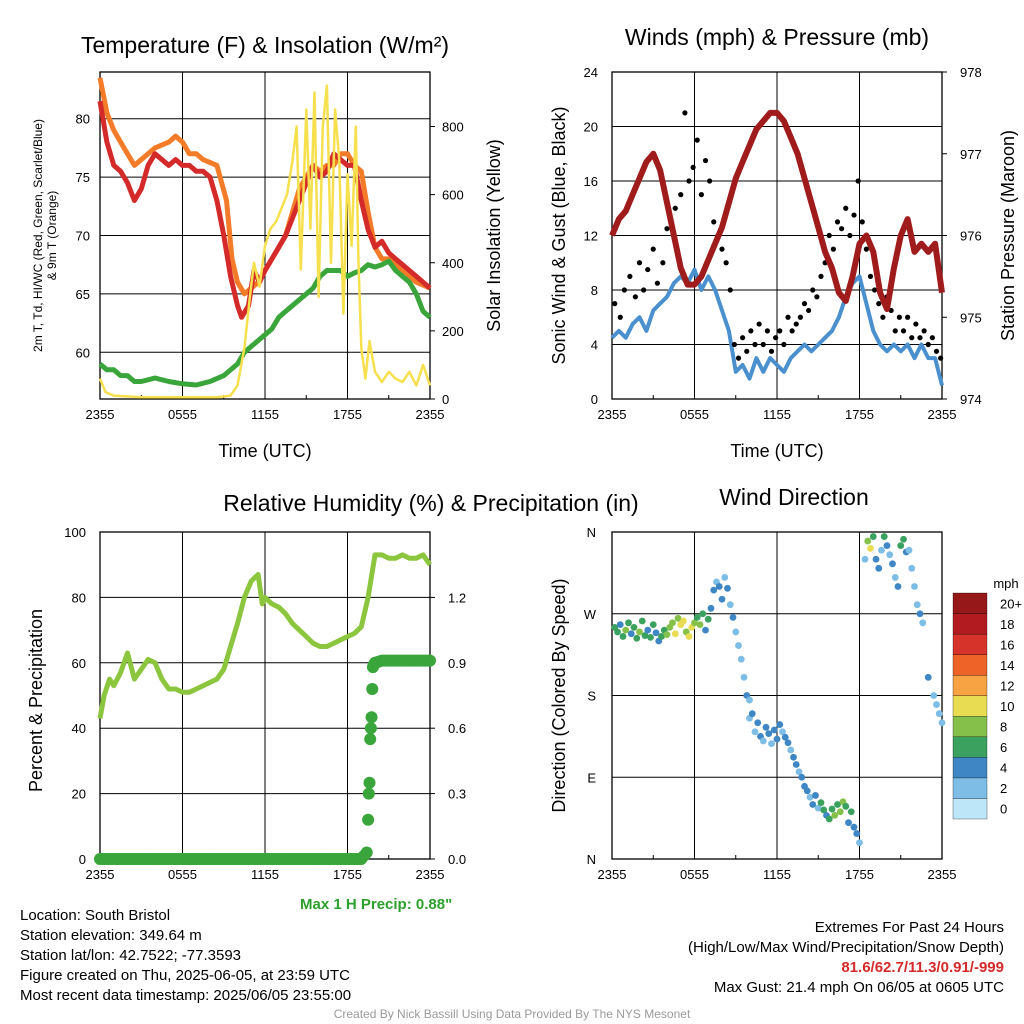 The width and height of the screenshot is (1024, 1024). Describe the element at coordinates (79, 794) in the screenshot. I see `y-tick-label: 20` at that location.